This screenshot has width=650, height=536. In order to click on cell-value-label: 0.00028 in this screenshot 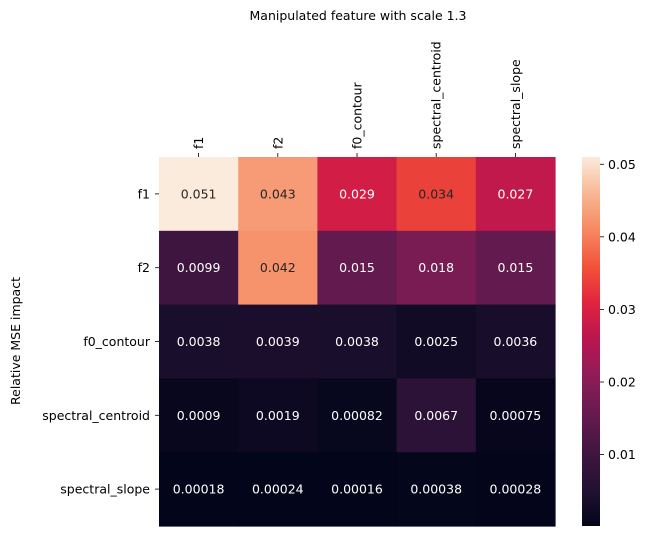, I will do `click(516, 489)`.